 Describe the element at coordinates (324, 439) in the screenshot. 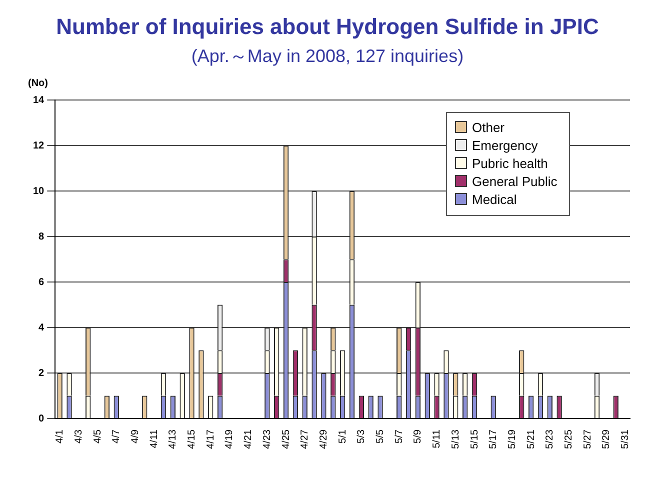

I see `x-tick-label: 4/29` at that location.